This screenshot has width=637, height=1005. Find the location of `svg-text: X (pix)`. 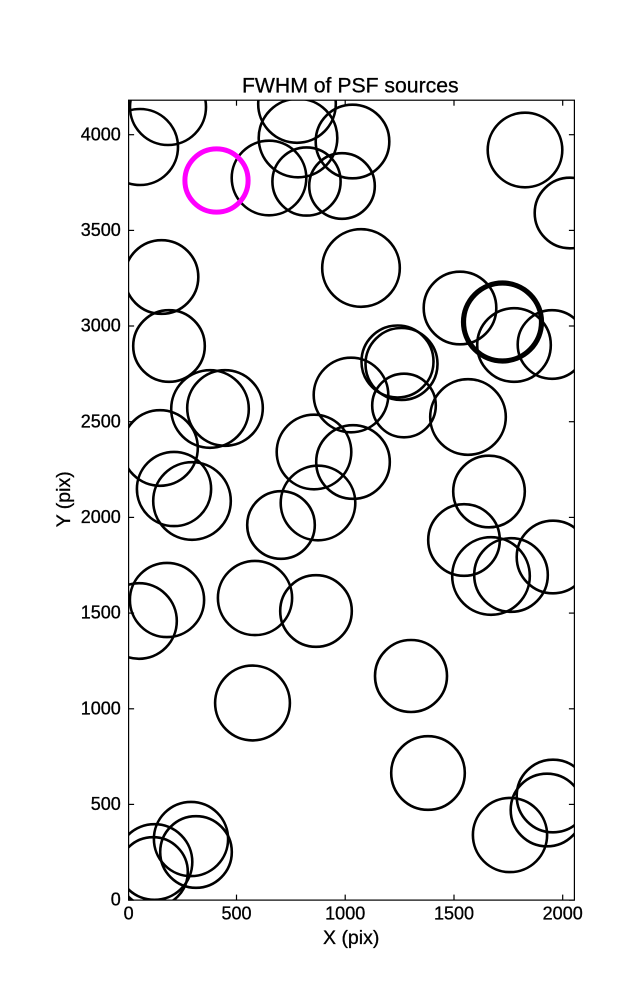

svg-text: X (pix) is located at coordinates (351, 938).